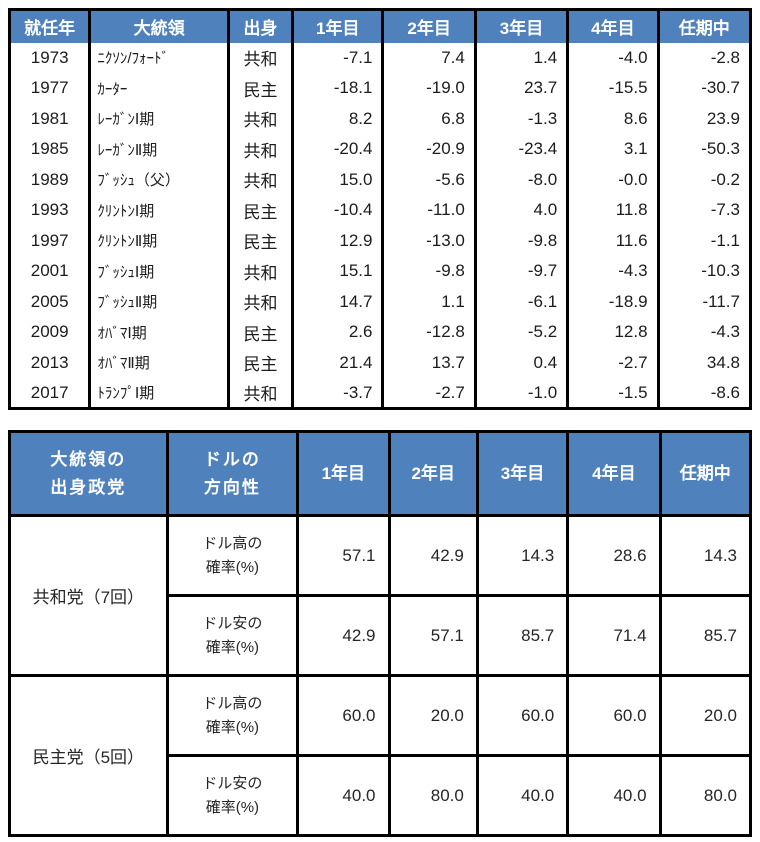 This screenshot has height=842, width=760. What do you see at coordinates (704, 57) in the screenshot?
I see `value-cell: -2.8` at bounding box center [704, 57].